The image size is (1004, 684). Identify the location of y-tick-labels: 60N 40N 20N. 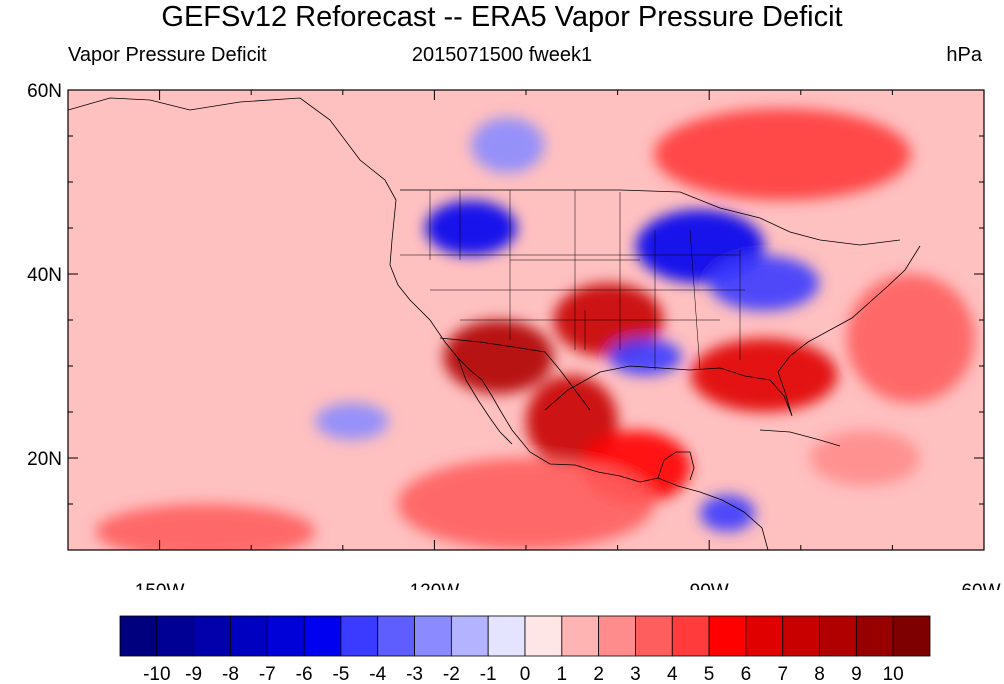
(44, 275).